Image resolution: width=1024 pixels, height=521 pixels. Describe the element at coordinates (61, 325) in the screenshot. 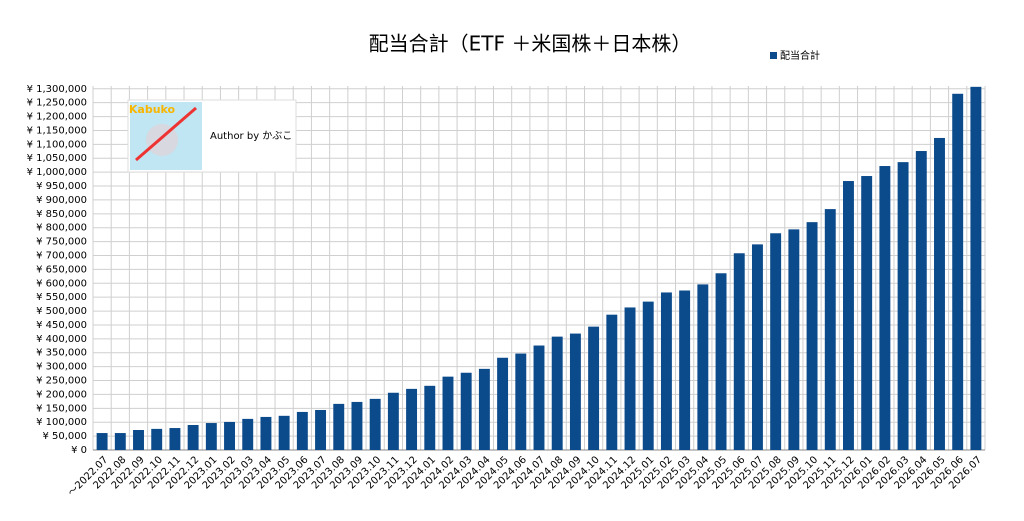

I see `y-tick-label: ¥ 450,000` at that location.